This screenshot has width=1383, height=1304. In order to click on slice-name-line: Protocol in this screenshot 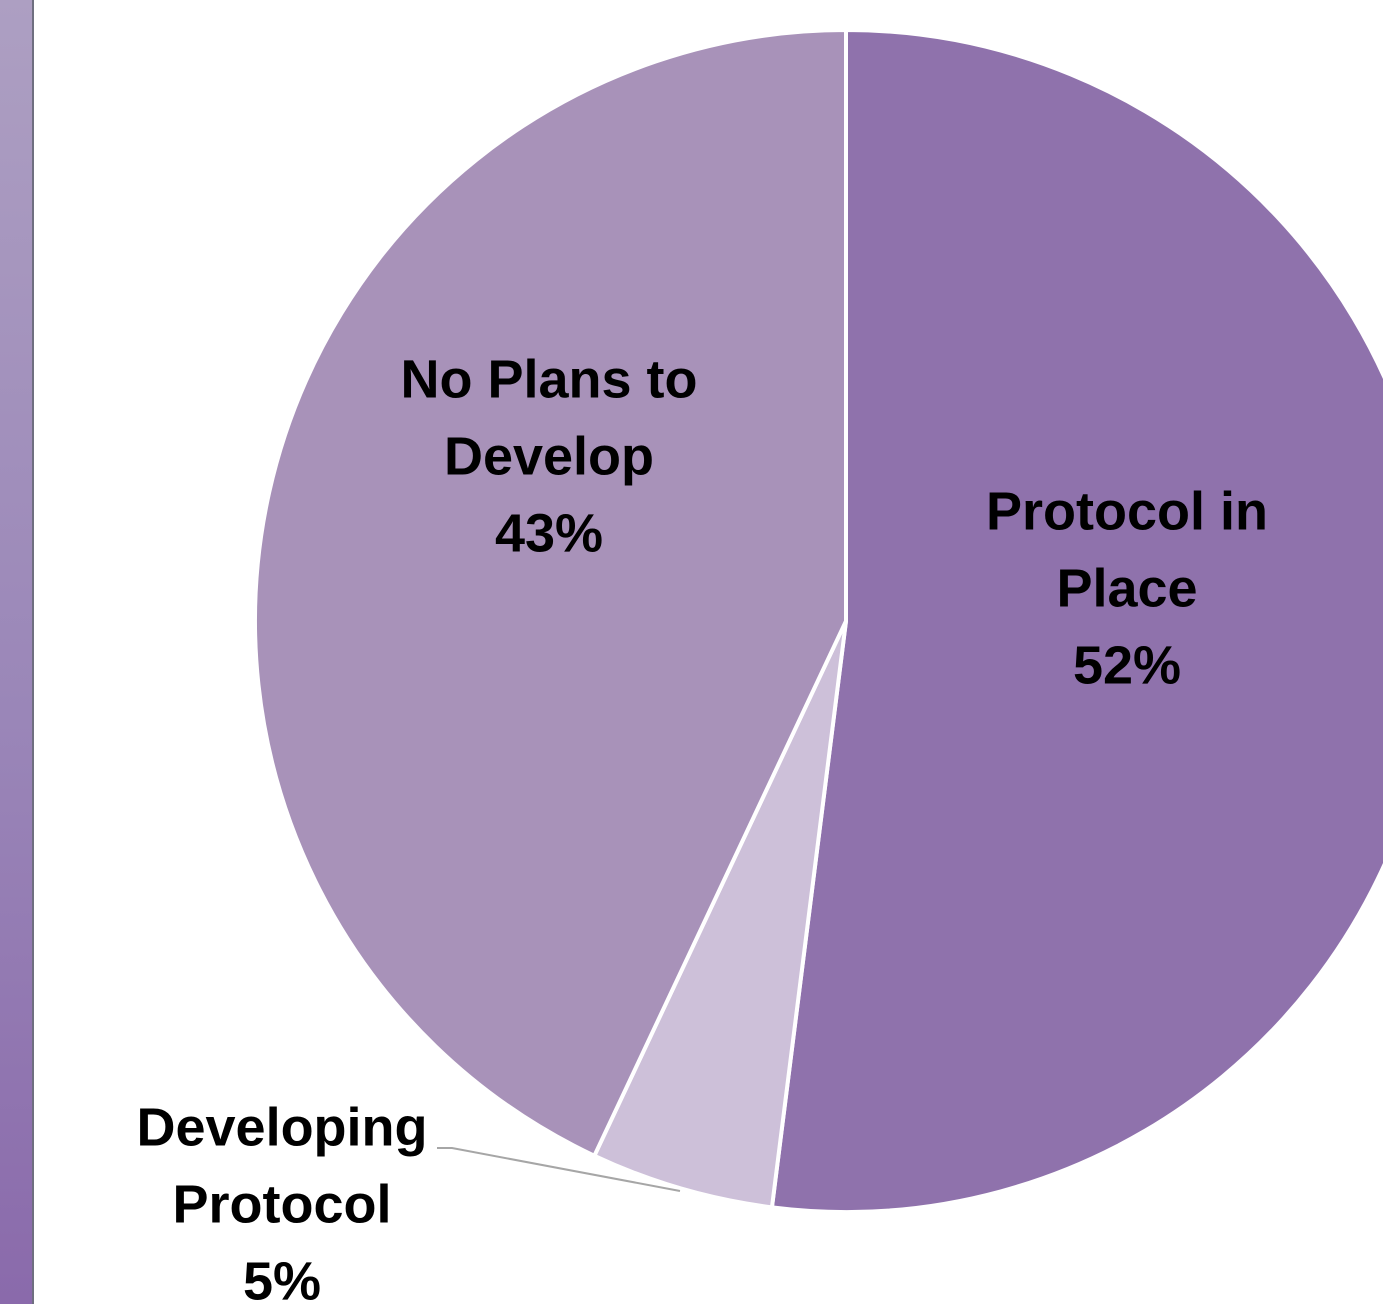, I will do `click(281, 1204)`.